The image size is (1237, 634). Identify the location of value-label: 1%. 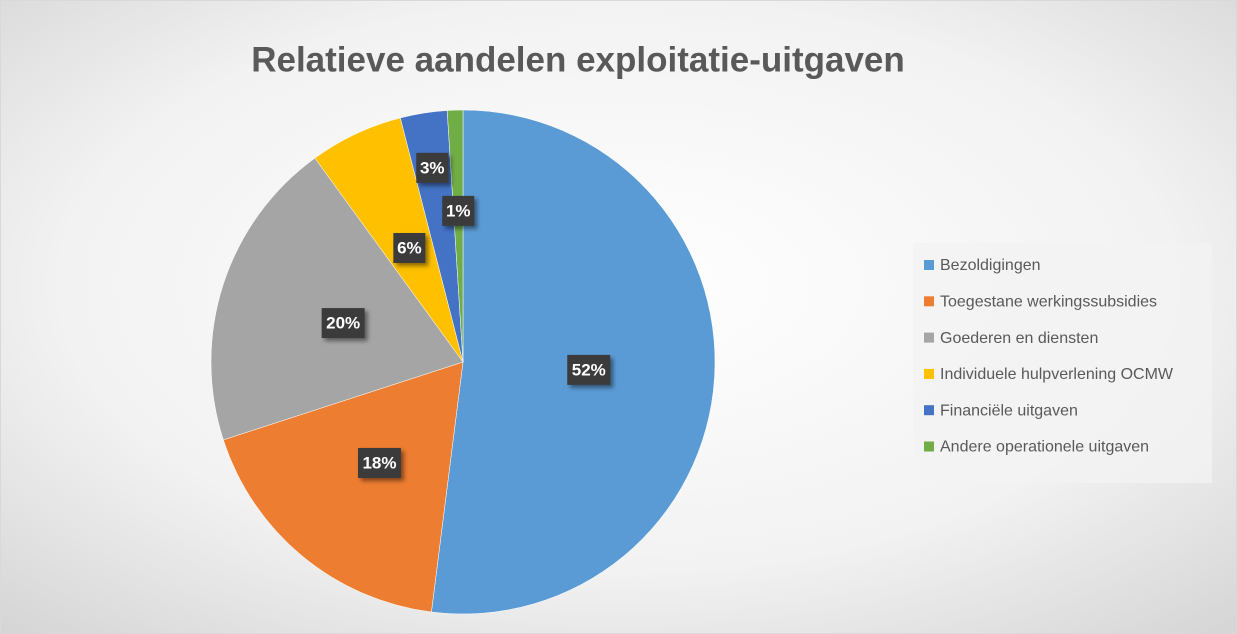
(458, 210).